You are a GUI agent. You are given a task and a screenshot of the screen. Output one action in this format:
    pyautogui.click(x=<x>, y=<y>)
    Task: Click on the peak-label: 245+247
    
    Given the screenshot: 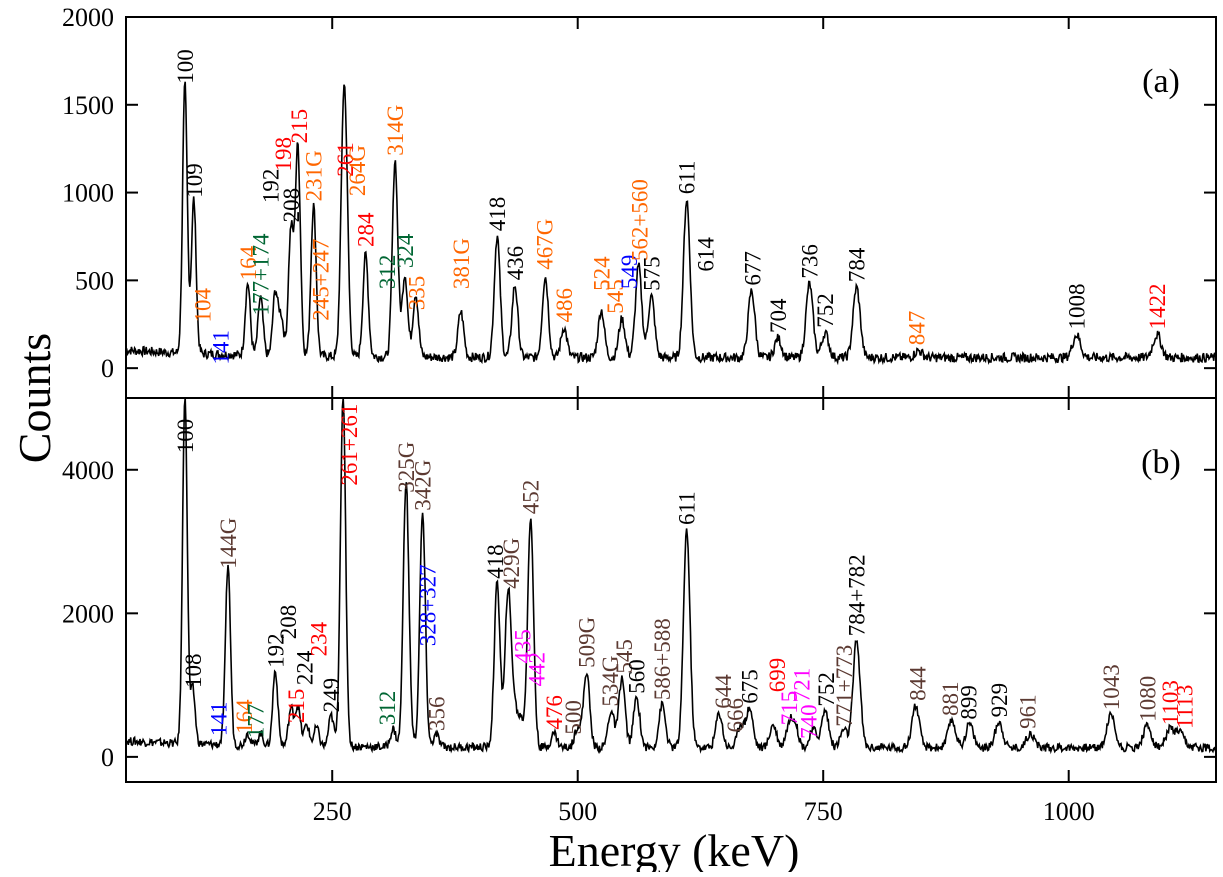 What is the action you would take?
    pyautogui.click(x=320, y=280)
    